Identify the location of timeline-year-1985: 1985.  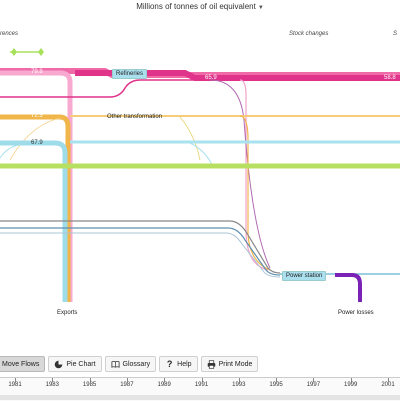
(89, 385).